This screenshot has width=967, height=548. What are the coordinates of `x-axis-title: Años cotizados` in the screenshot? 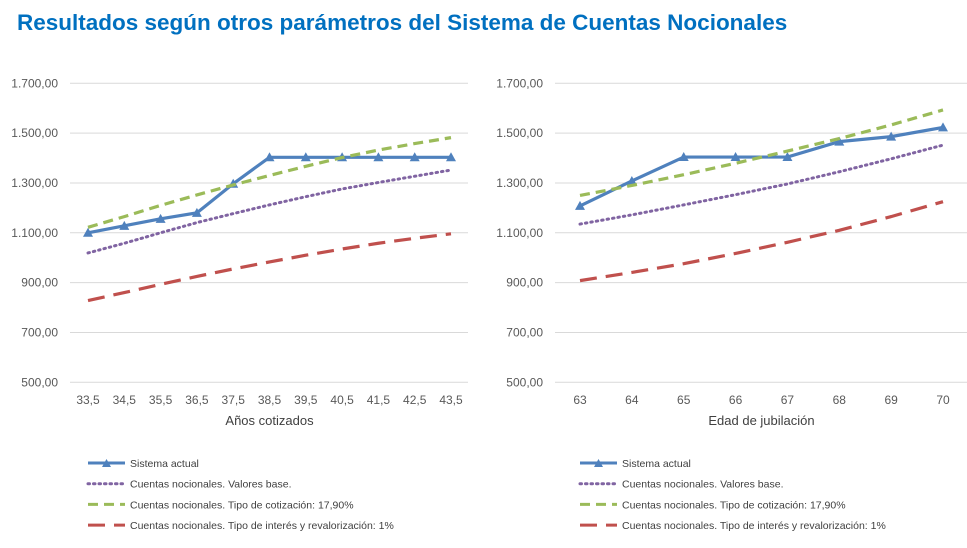 It's located at (269, 420).